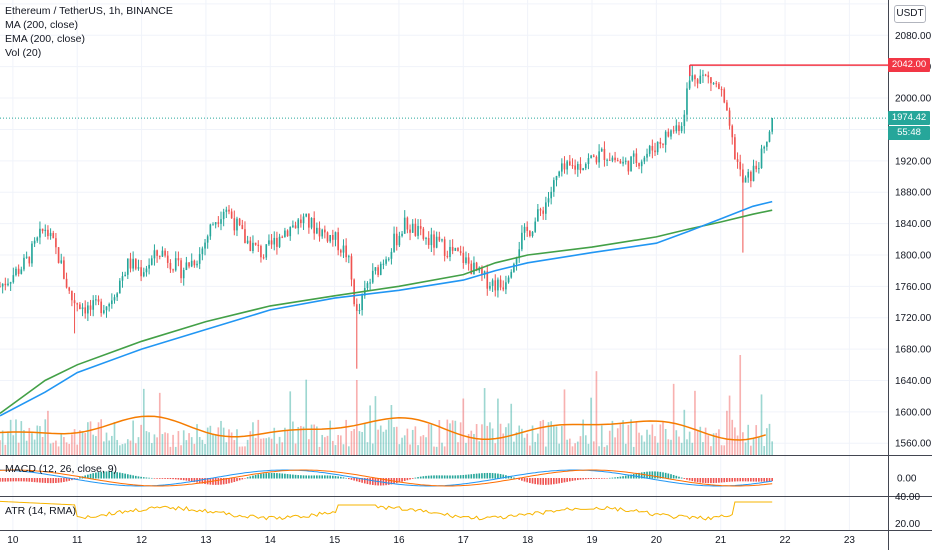 The width and height of the screenshot is (932, 550). What do you see at coordinates (40, 511) in the screenshot?
I see `indicator-atr-label: ATR (14, RMA)` at bounding box center [40, 511].